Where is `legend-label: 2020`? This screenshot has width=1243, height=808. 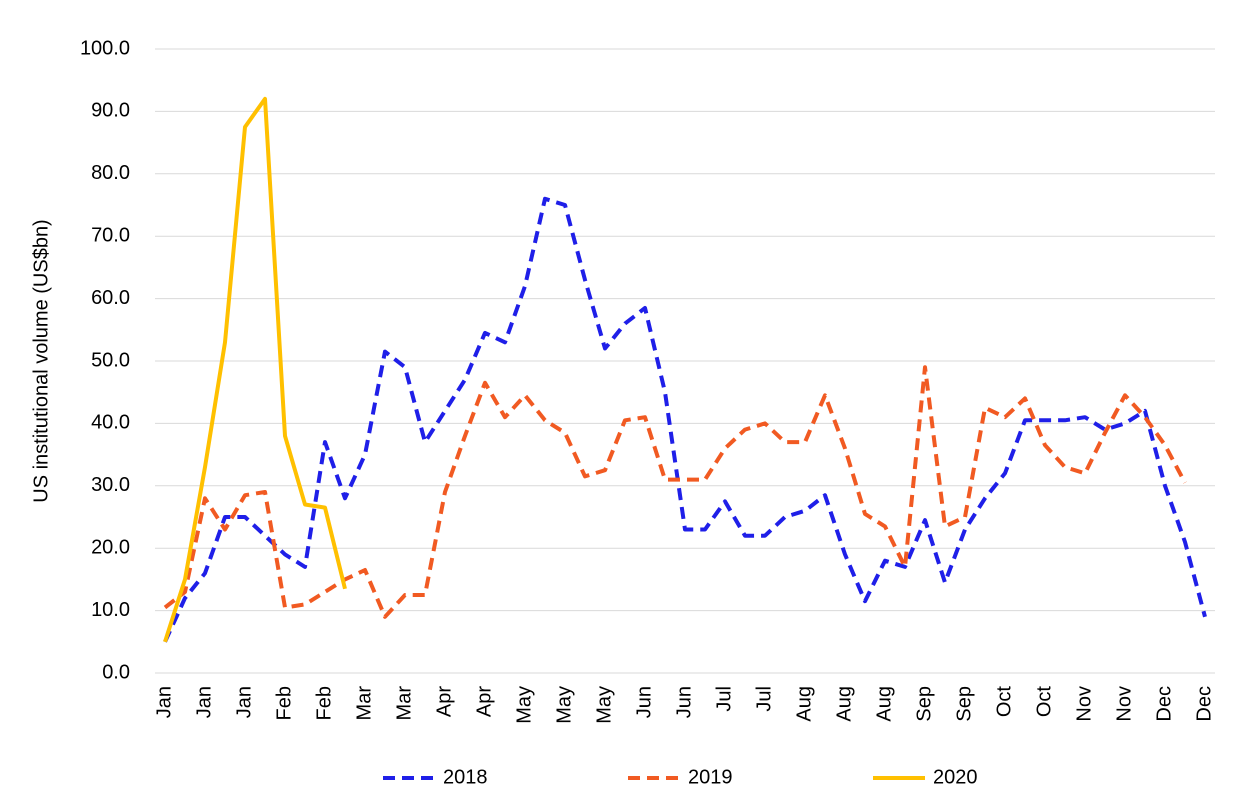 legend-label: 2020 is located at coordinates (955, 777).